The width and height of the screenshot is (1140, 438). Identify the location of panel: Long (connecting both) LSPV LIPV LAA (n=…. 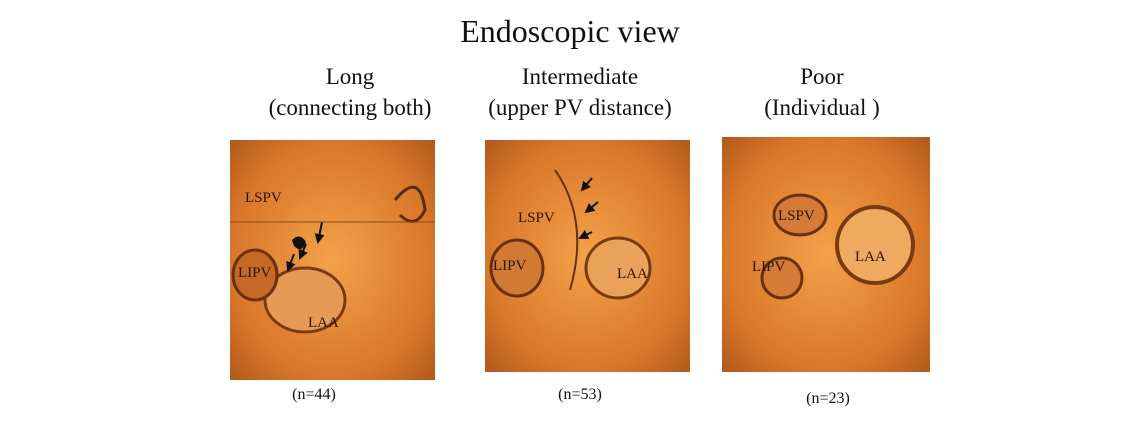
(332, 233).